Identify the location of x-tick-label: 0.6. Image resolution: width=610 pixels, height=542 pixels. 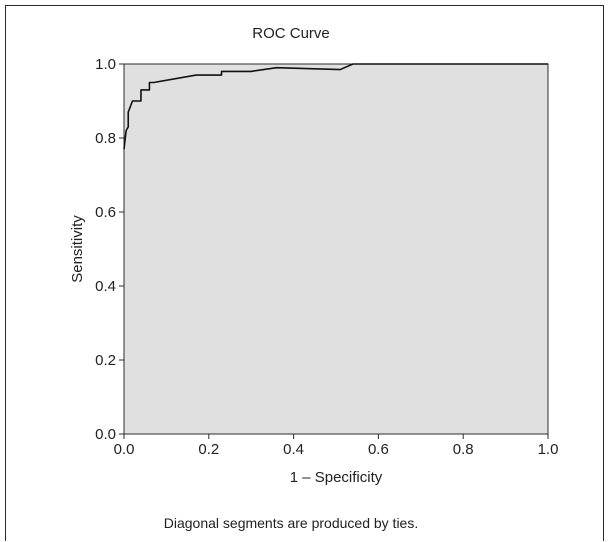
(378, 449).